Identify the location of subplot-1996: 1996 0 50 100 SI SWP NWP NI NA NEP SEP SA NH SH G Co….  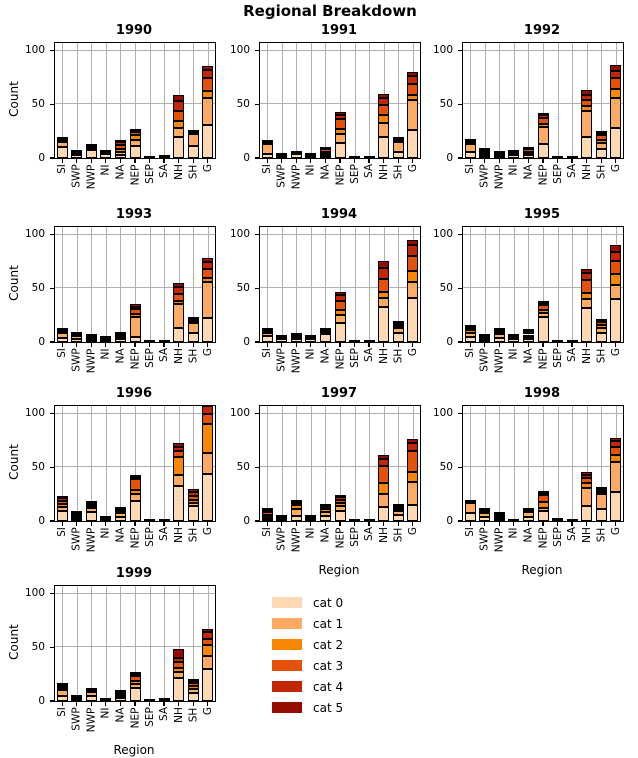
(111, 469).